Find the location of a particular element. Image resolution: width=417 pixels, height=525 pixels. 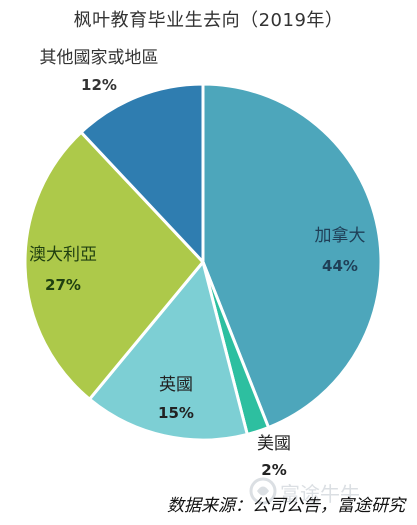

leader-line is located at coordinates (264, 437).